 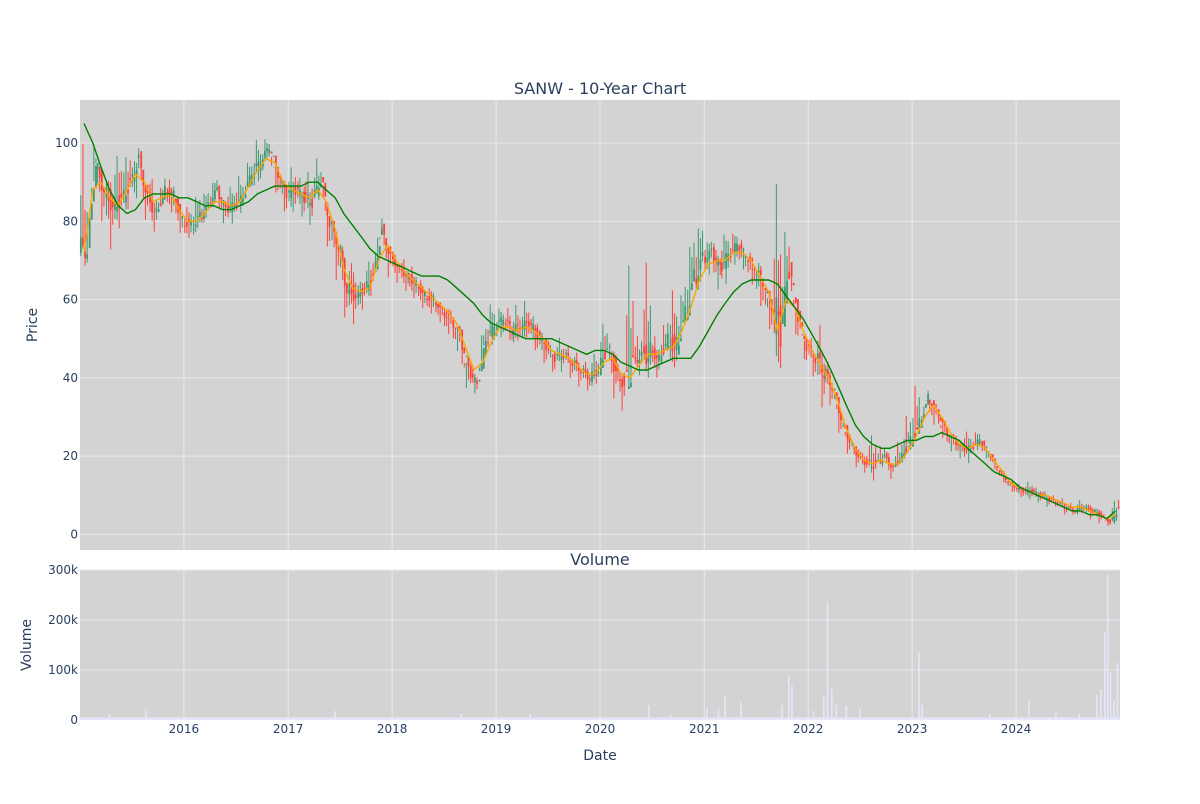 I want to click on price-tick-0: 0, so click(x=74, y=534).